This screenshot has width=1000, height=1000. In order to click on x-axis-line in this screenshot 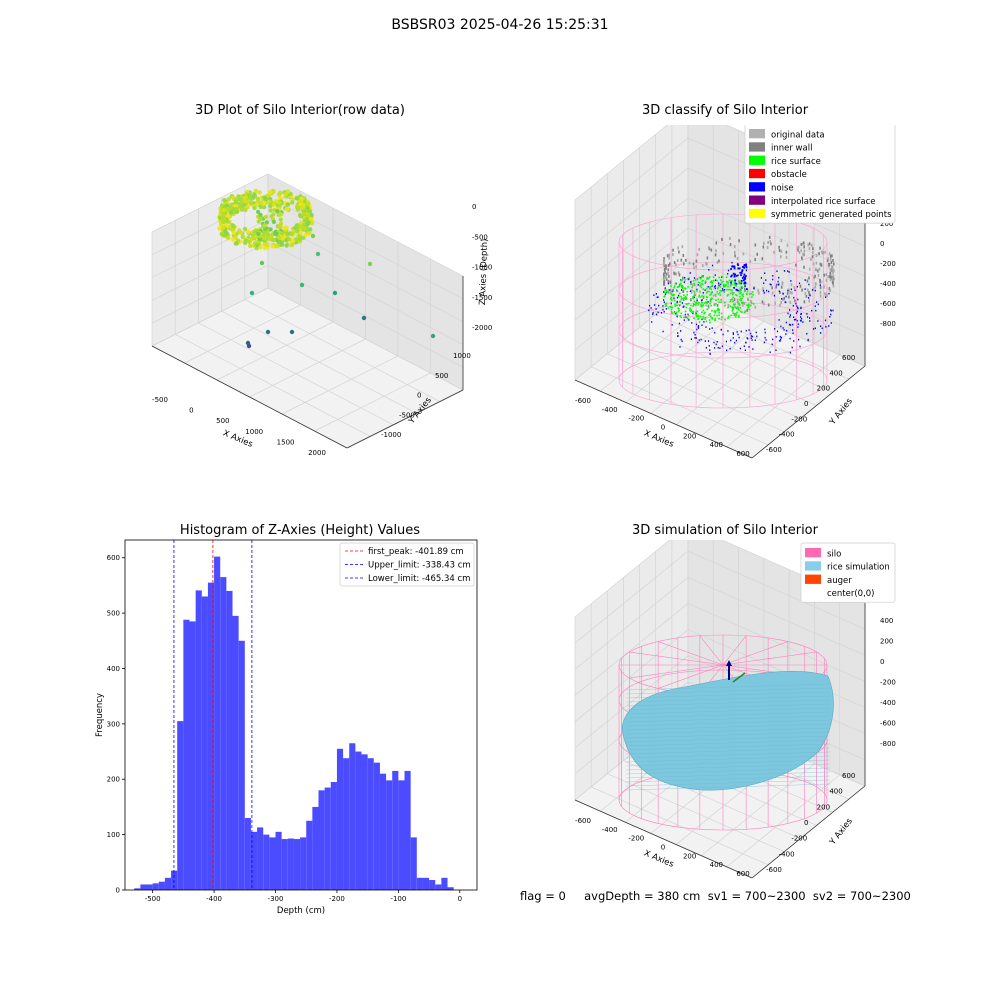, I will do `click(249, 397)`.